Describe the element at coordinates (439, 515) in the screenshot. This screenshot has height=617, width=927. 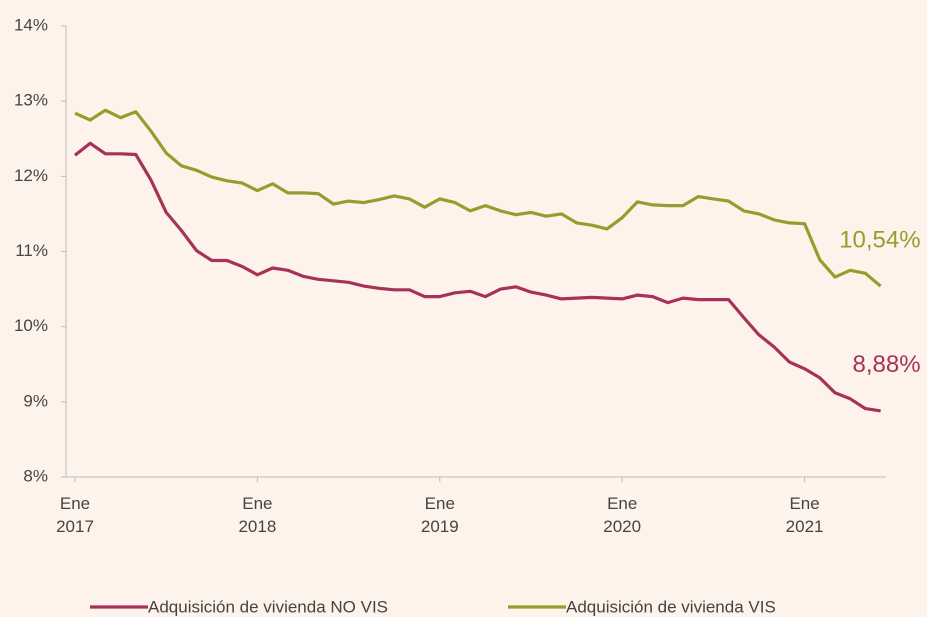
I see `x-tick-label: Ene 2019` at that location.